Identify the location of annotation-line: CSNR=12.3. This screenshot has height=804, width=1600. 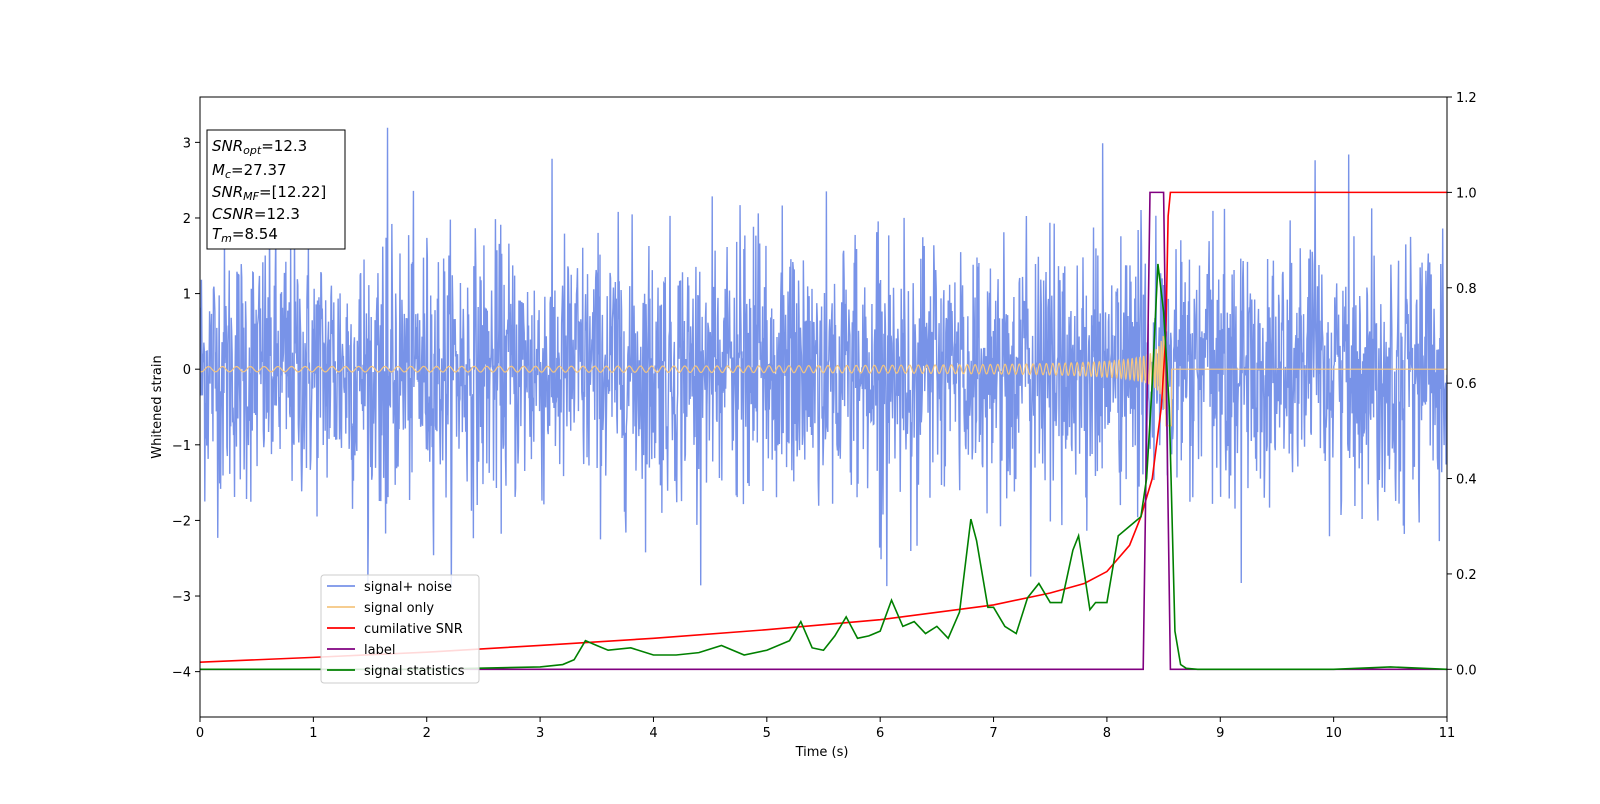
(256, 214).